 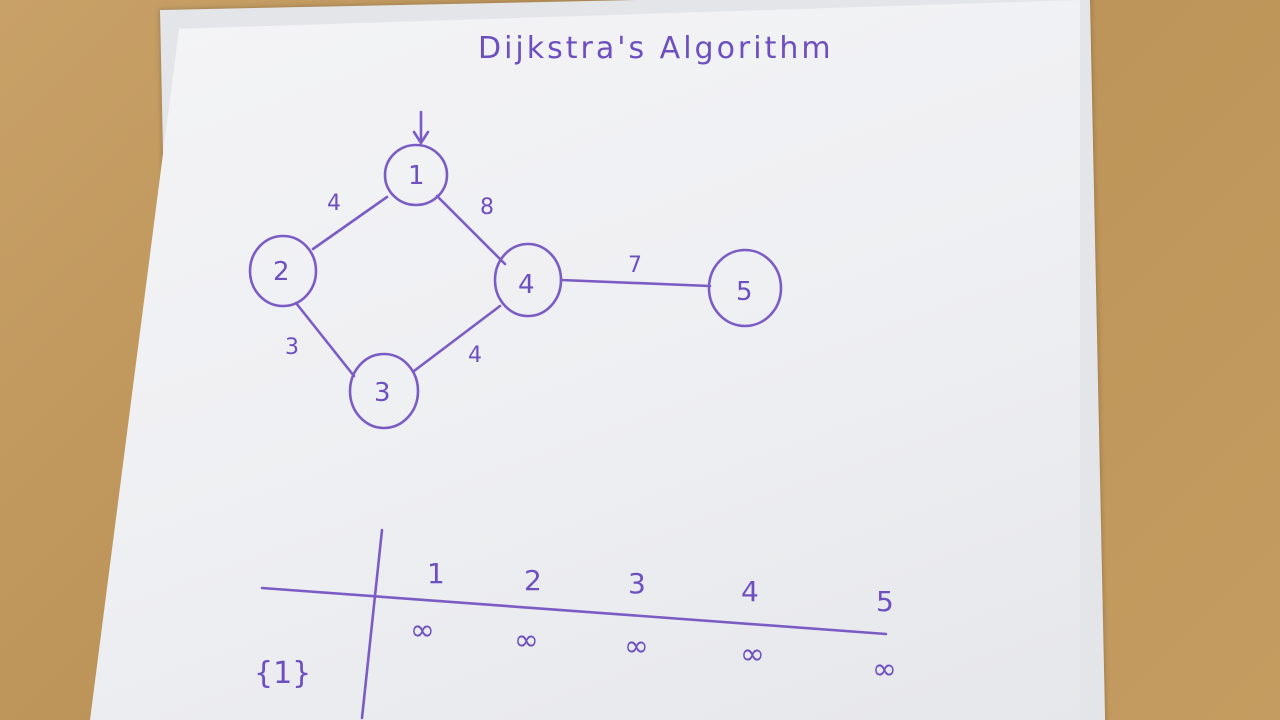 What do you see at coordinates (752, 654) in the screenshot?
I see `table-cell-4: ∞` at bounding box center [752, 654].